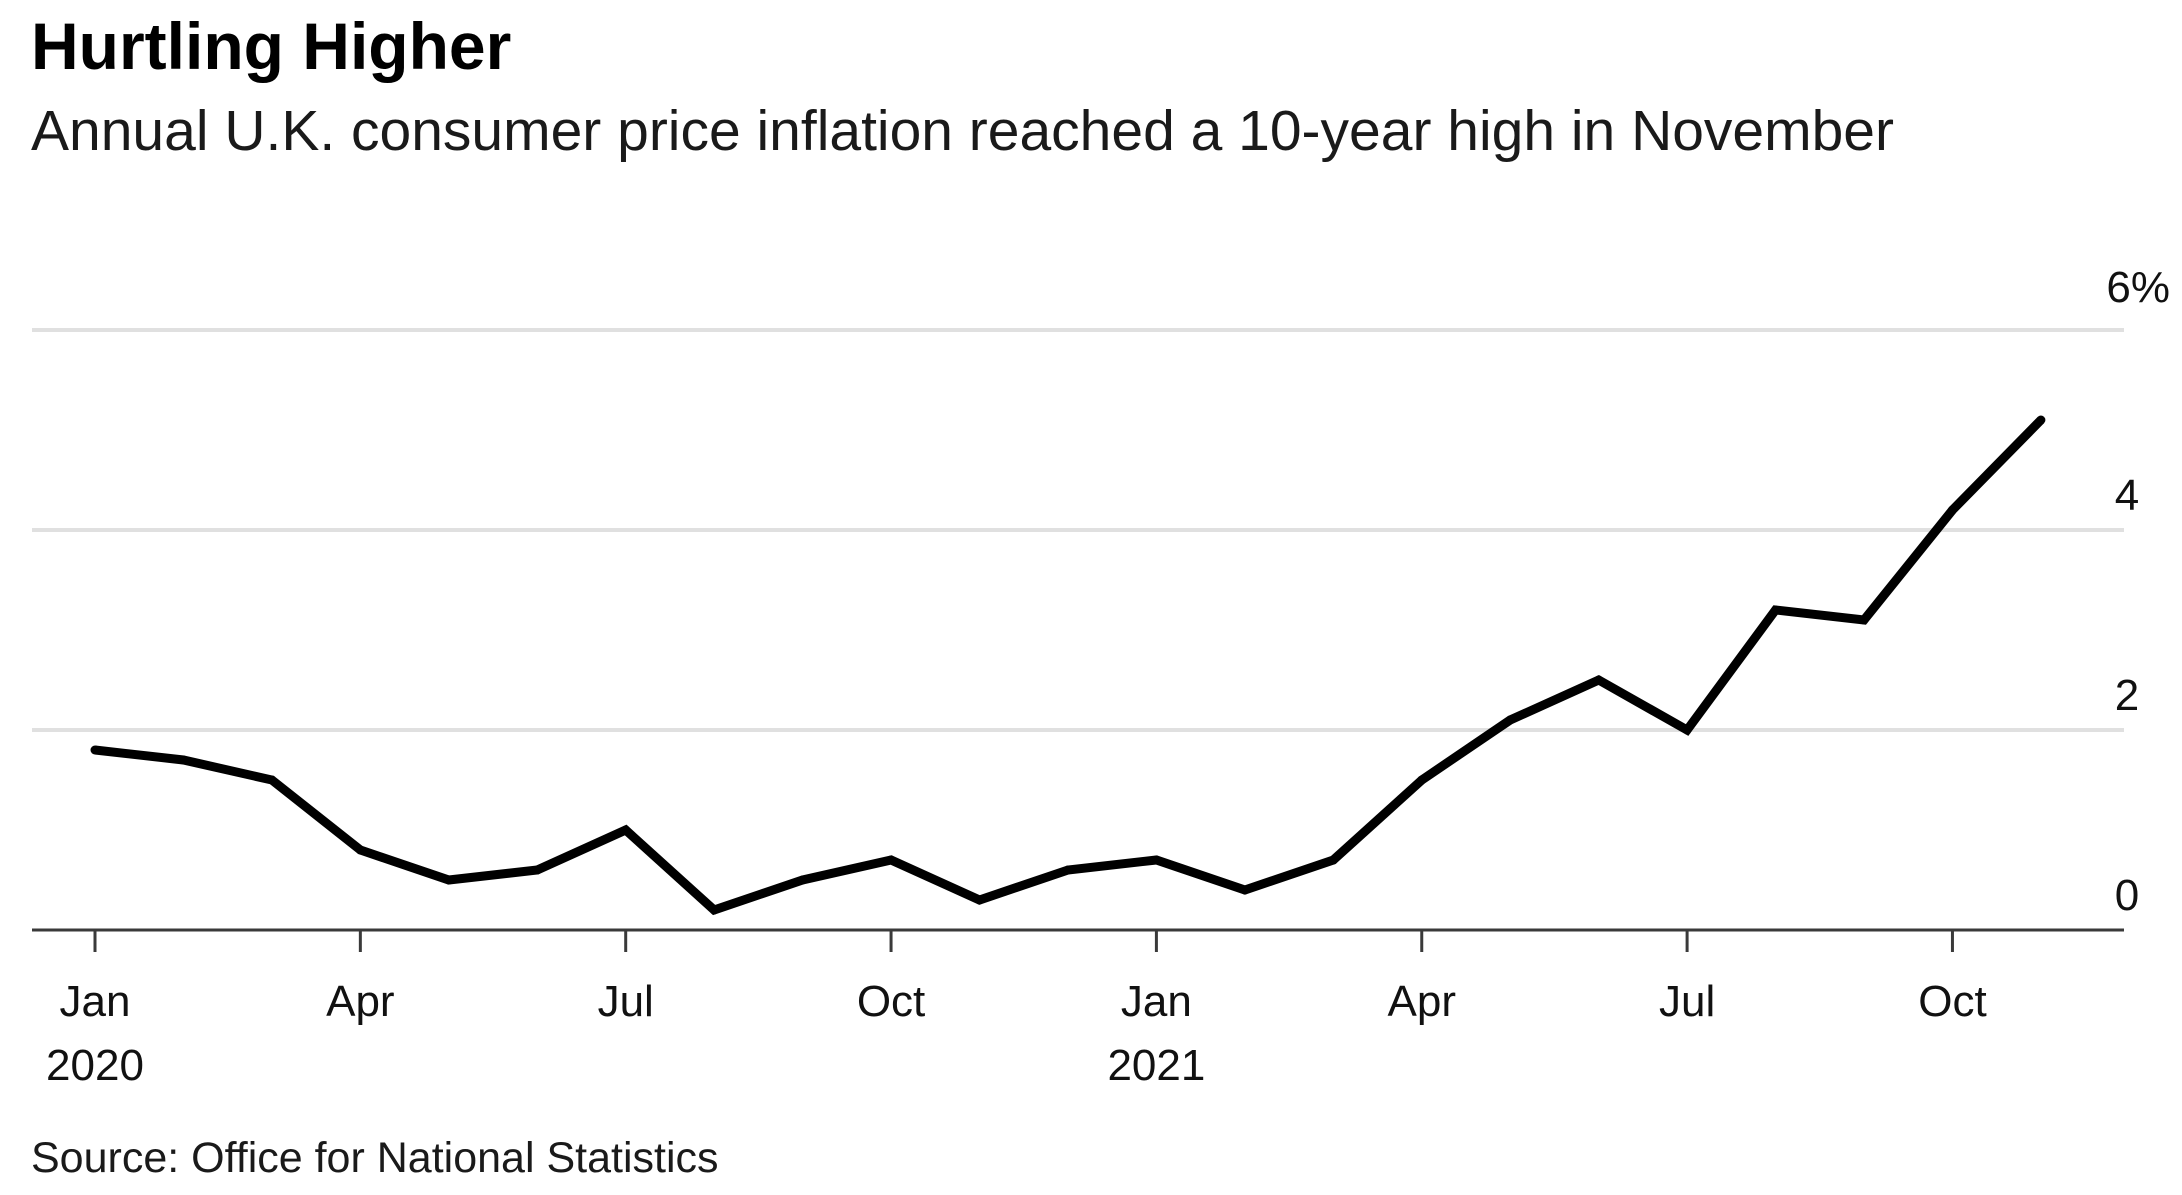 Image resolution: width=2182 pixels, height=1195 pixels. I want to click on y-tick-label: 0, so click(2127, 895).